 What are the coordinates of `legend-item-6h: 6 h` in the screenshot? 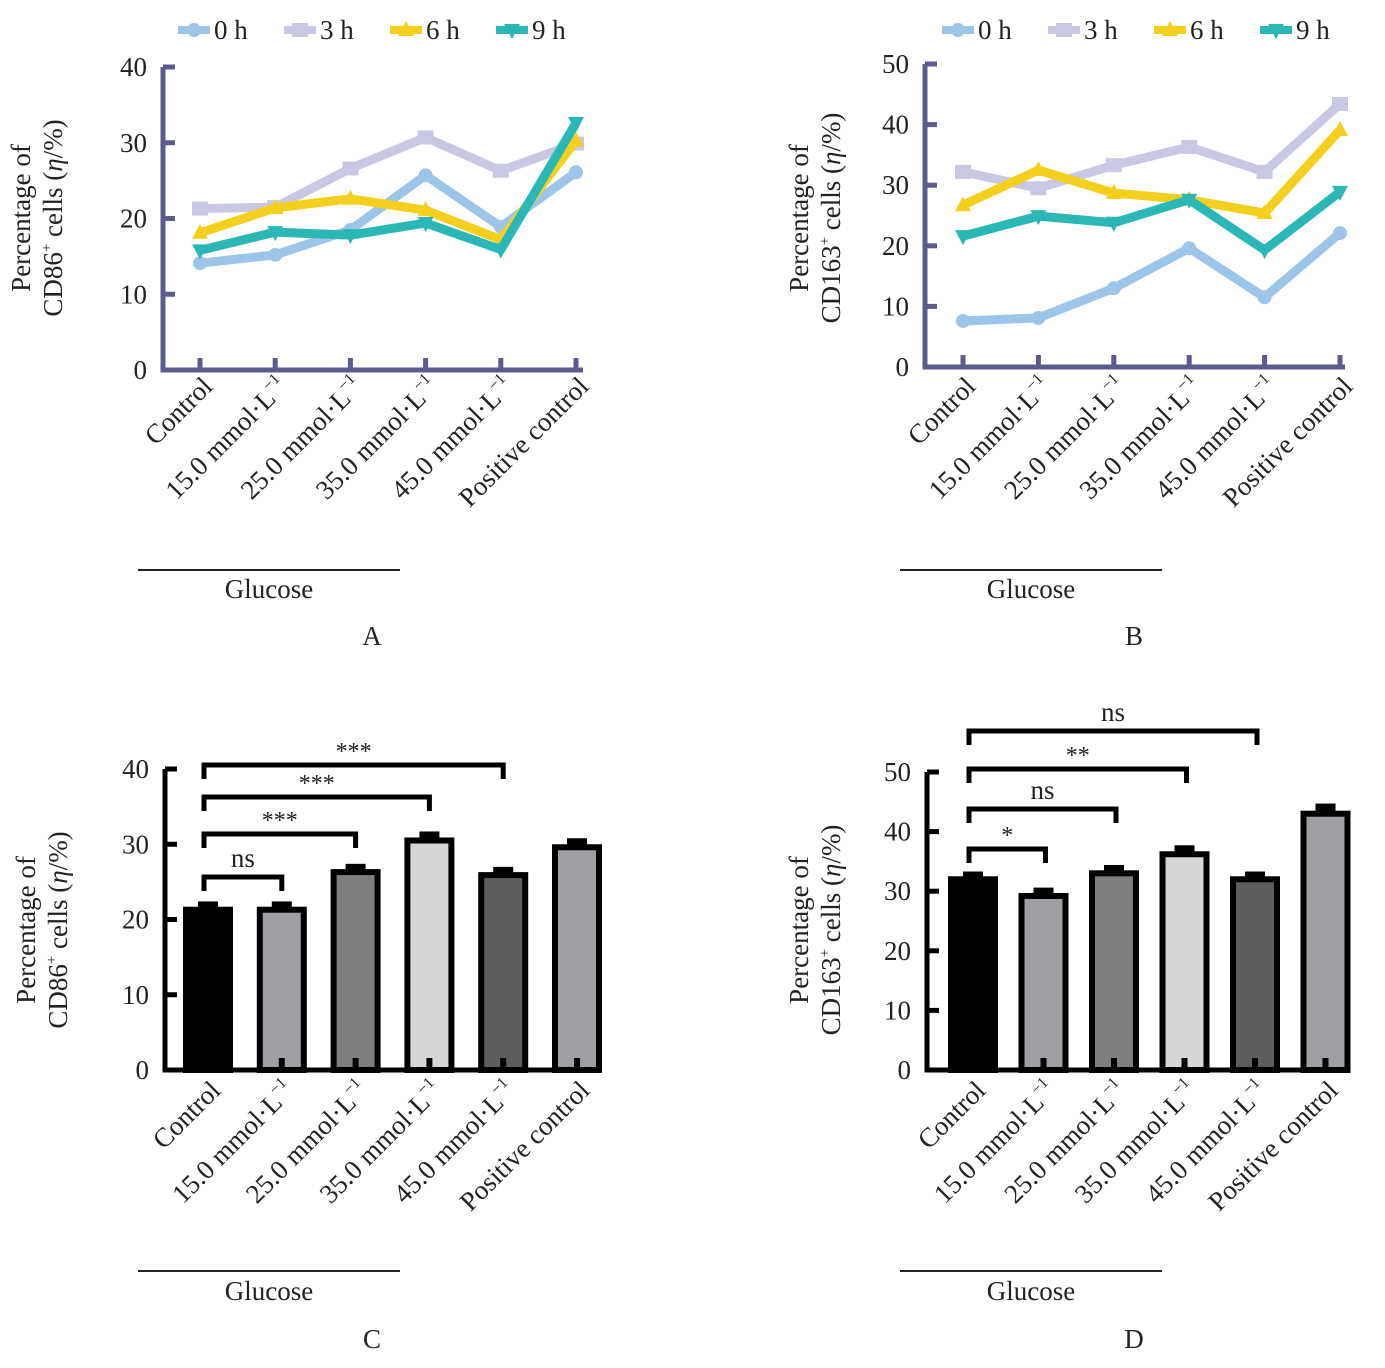 It's located at (425, 30).